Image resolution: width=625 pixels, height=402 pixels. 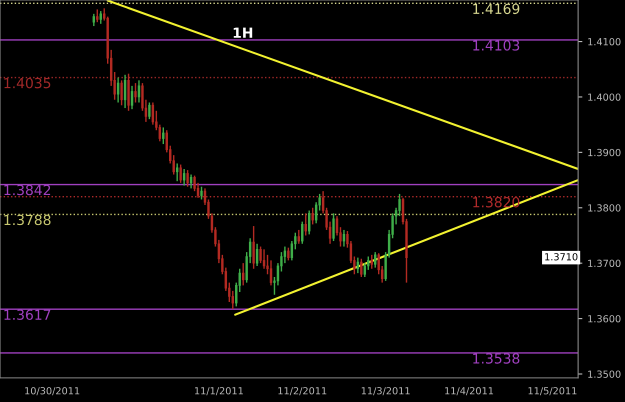 I want to click on y-tick-label: 1.4100, so click(x=604, y=42).